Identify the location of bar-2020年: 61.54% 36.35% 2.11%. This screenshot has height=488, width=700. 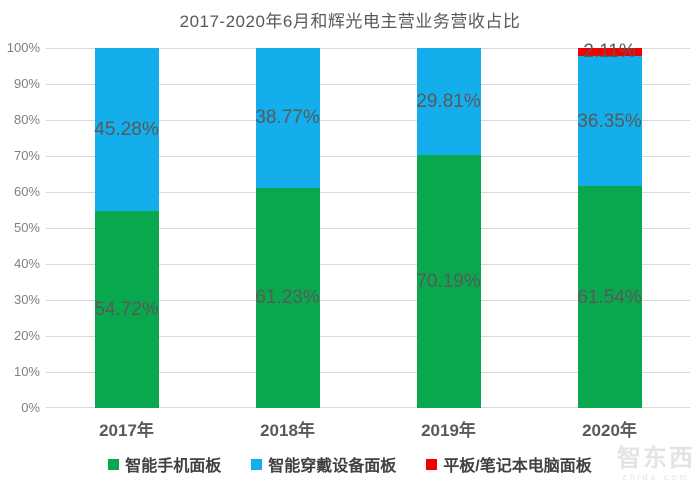
(609, 225).